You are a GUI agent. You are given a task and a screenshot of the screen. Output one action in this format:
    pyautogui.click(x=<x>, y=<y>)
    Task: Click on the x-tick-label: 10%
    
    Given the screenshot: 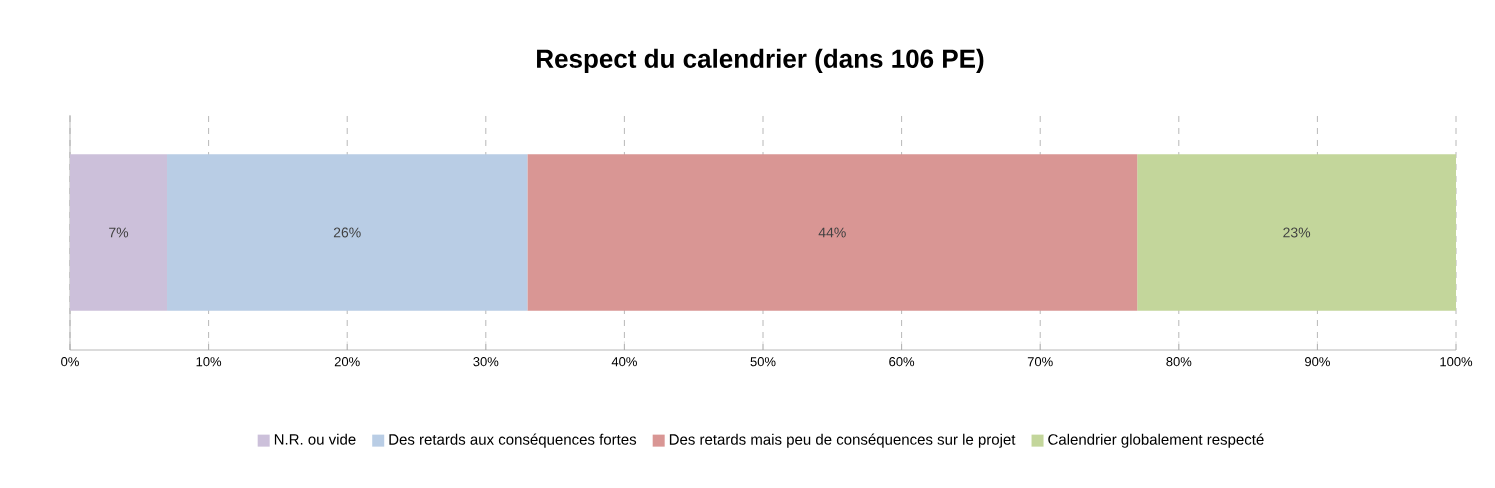 What is the action you would take?
    pyautogui.click(x=209, y=362)
    